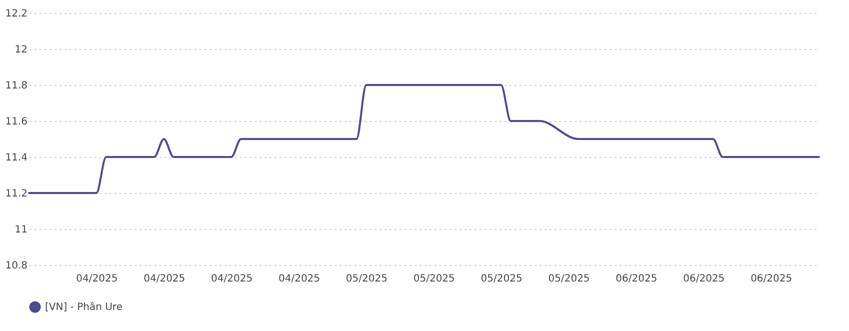  What do you see at coordinates (21, 50) in the screenshot?
I see `y-tick-label: 12` at bounding box center [21, 50].